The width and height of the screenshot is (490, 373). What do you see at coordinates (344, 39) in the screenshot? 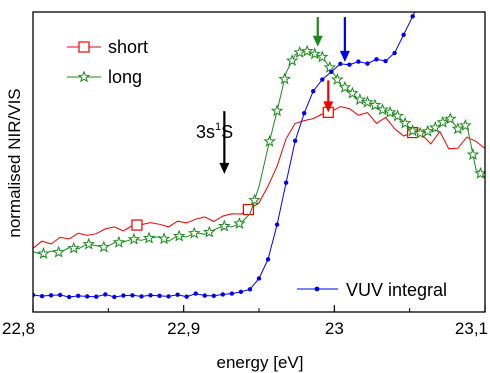
I see `arrow-vuv-integral` at bounding box center [344, 39].